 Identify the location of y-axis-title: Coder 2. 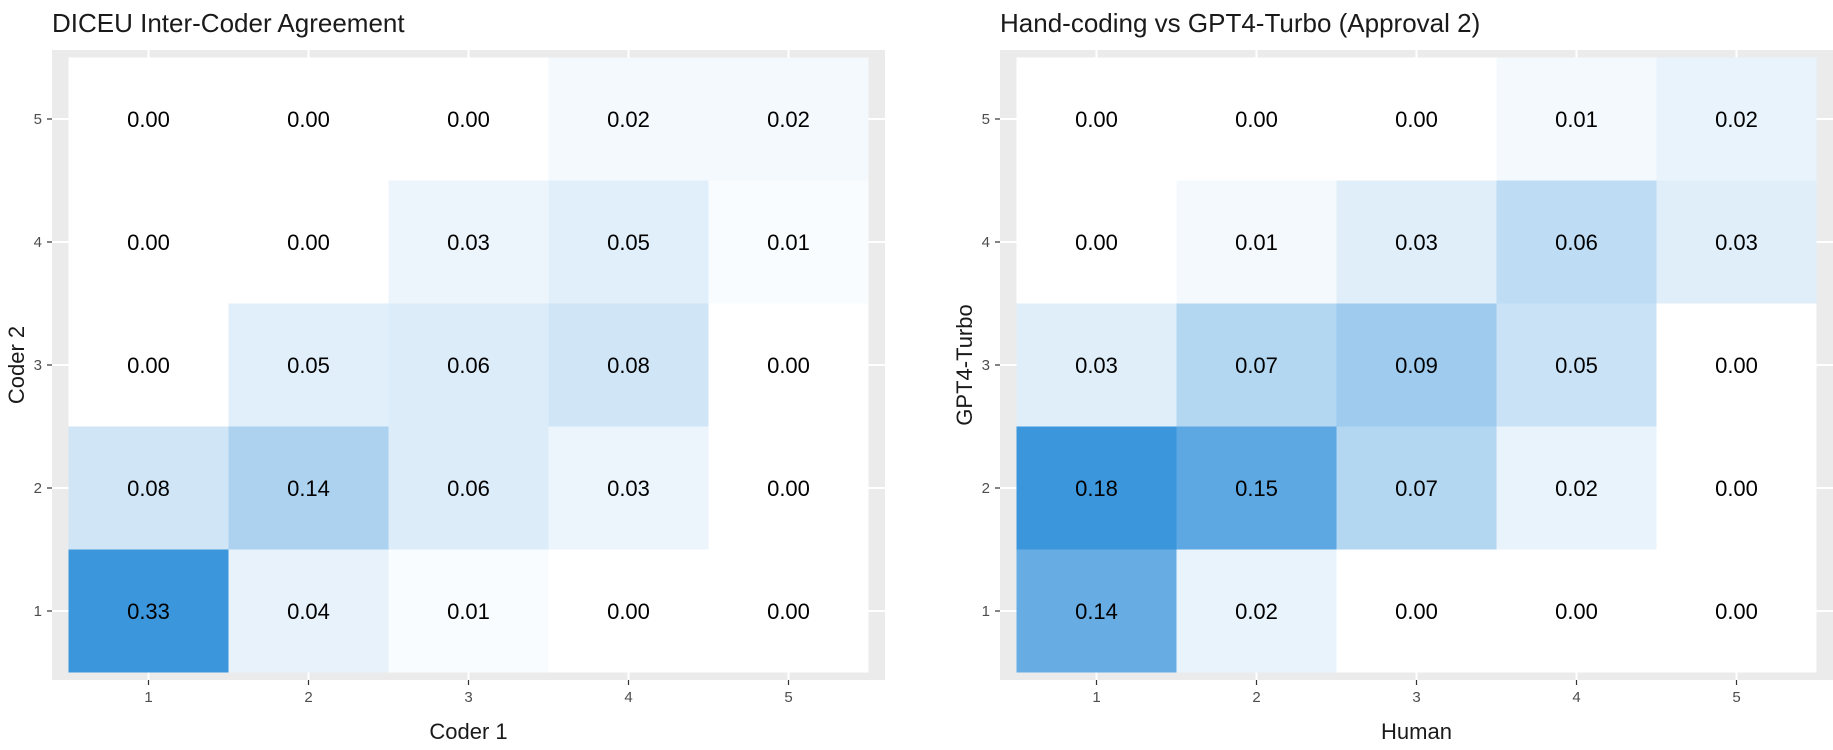
(16, 365).